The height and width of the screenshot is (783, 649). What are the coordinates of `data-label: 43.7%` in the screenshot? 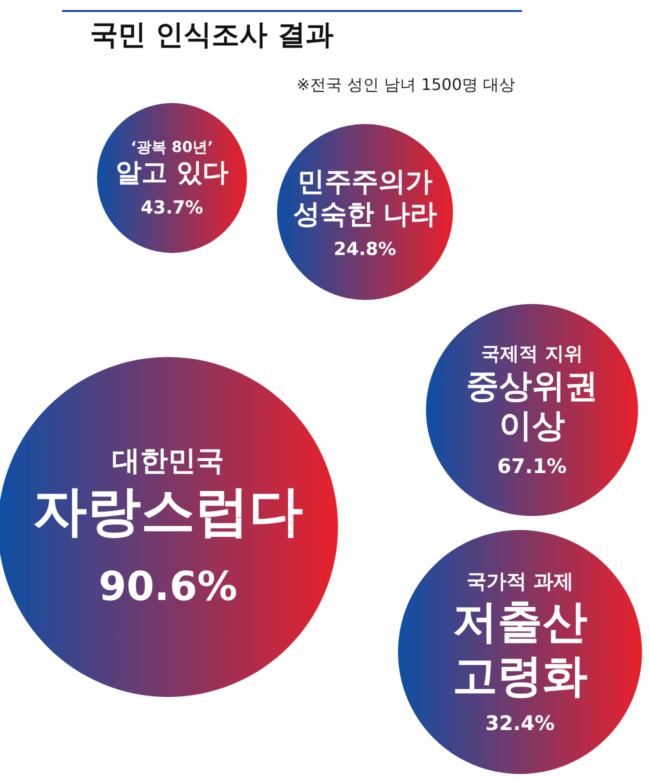 It's located at (172, 207).